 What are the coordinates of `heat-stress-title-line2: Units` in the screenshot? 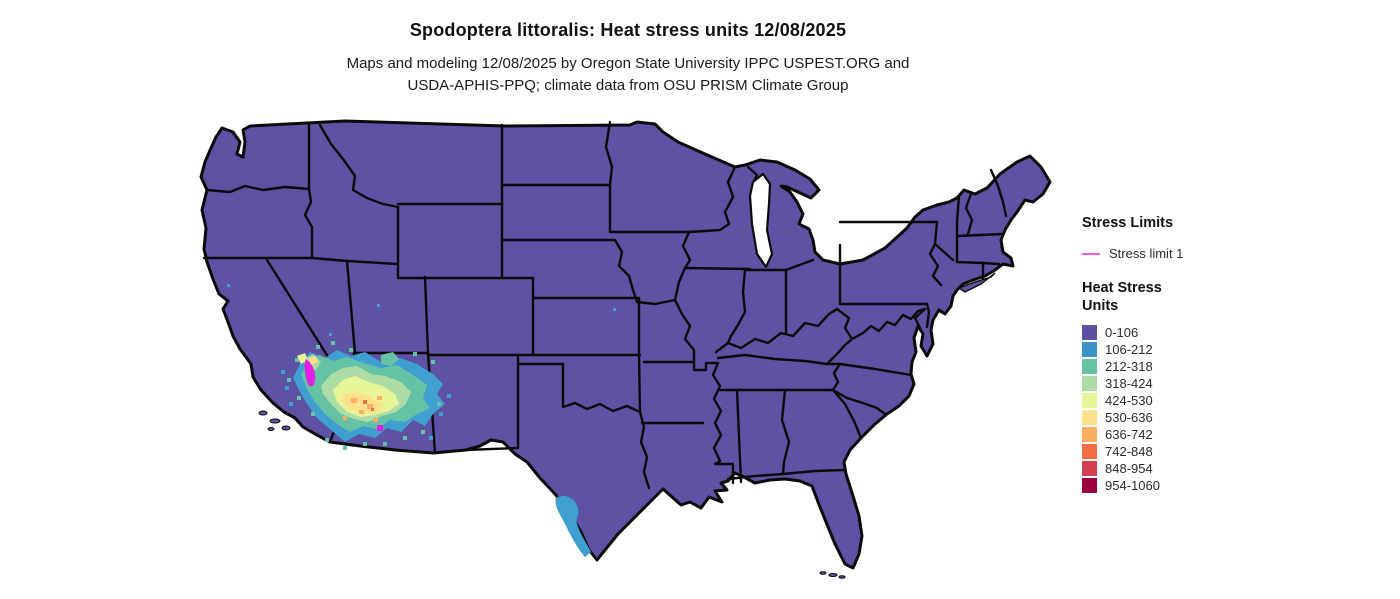 It's located at (1100, 306).